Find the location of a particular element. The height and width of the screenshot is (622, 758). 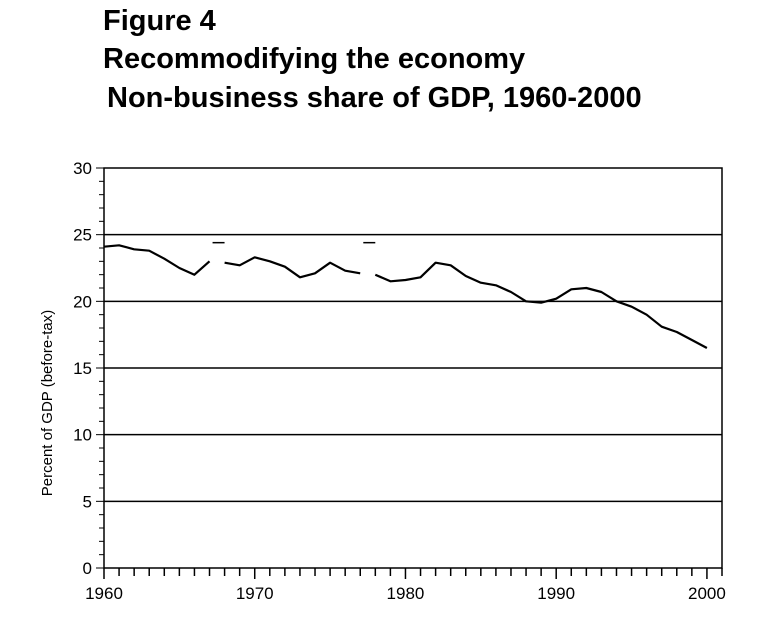

x-tick-label: 1980 is located at coordinates (406, 593).